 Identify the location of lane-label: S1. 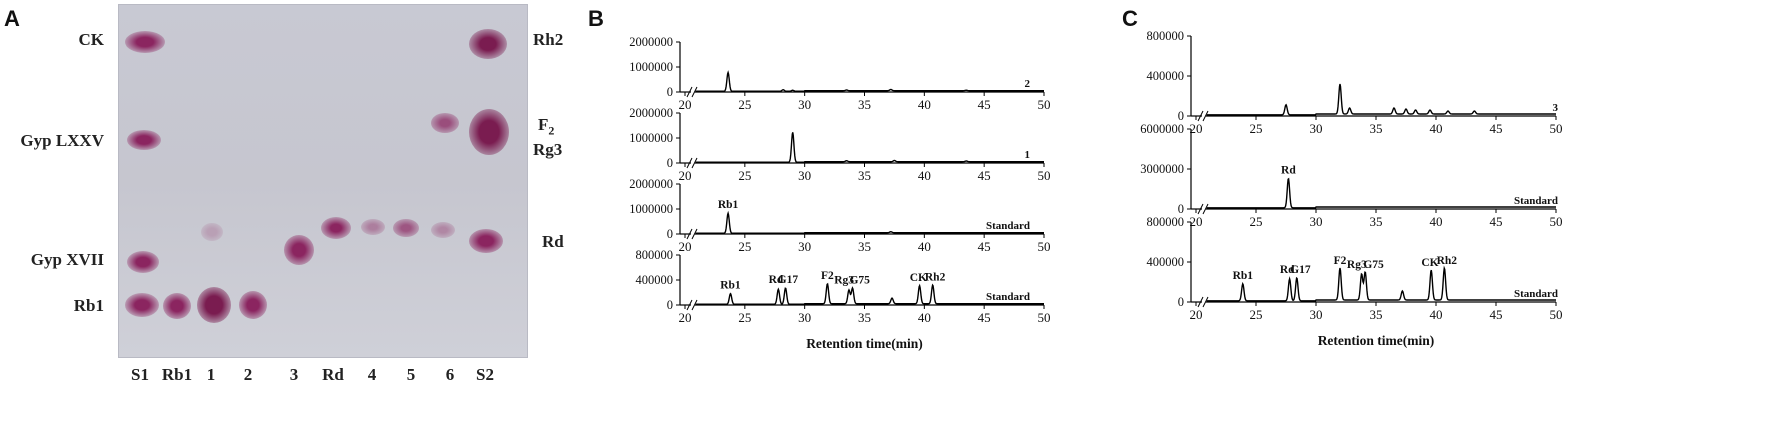
(140, 374).